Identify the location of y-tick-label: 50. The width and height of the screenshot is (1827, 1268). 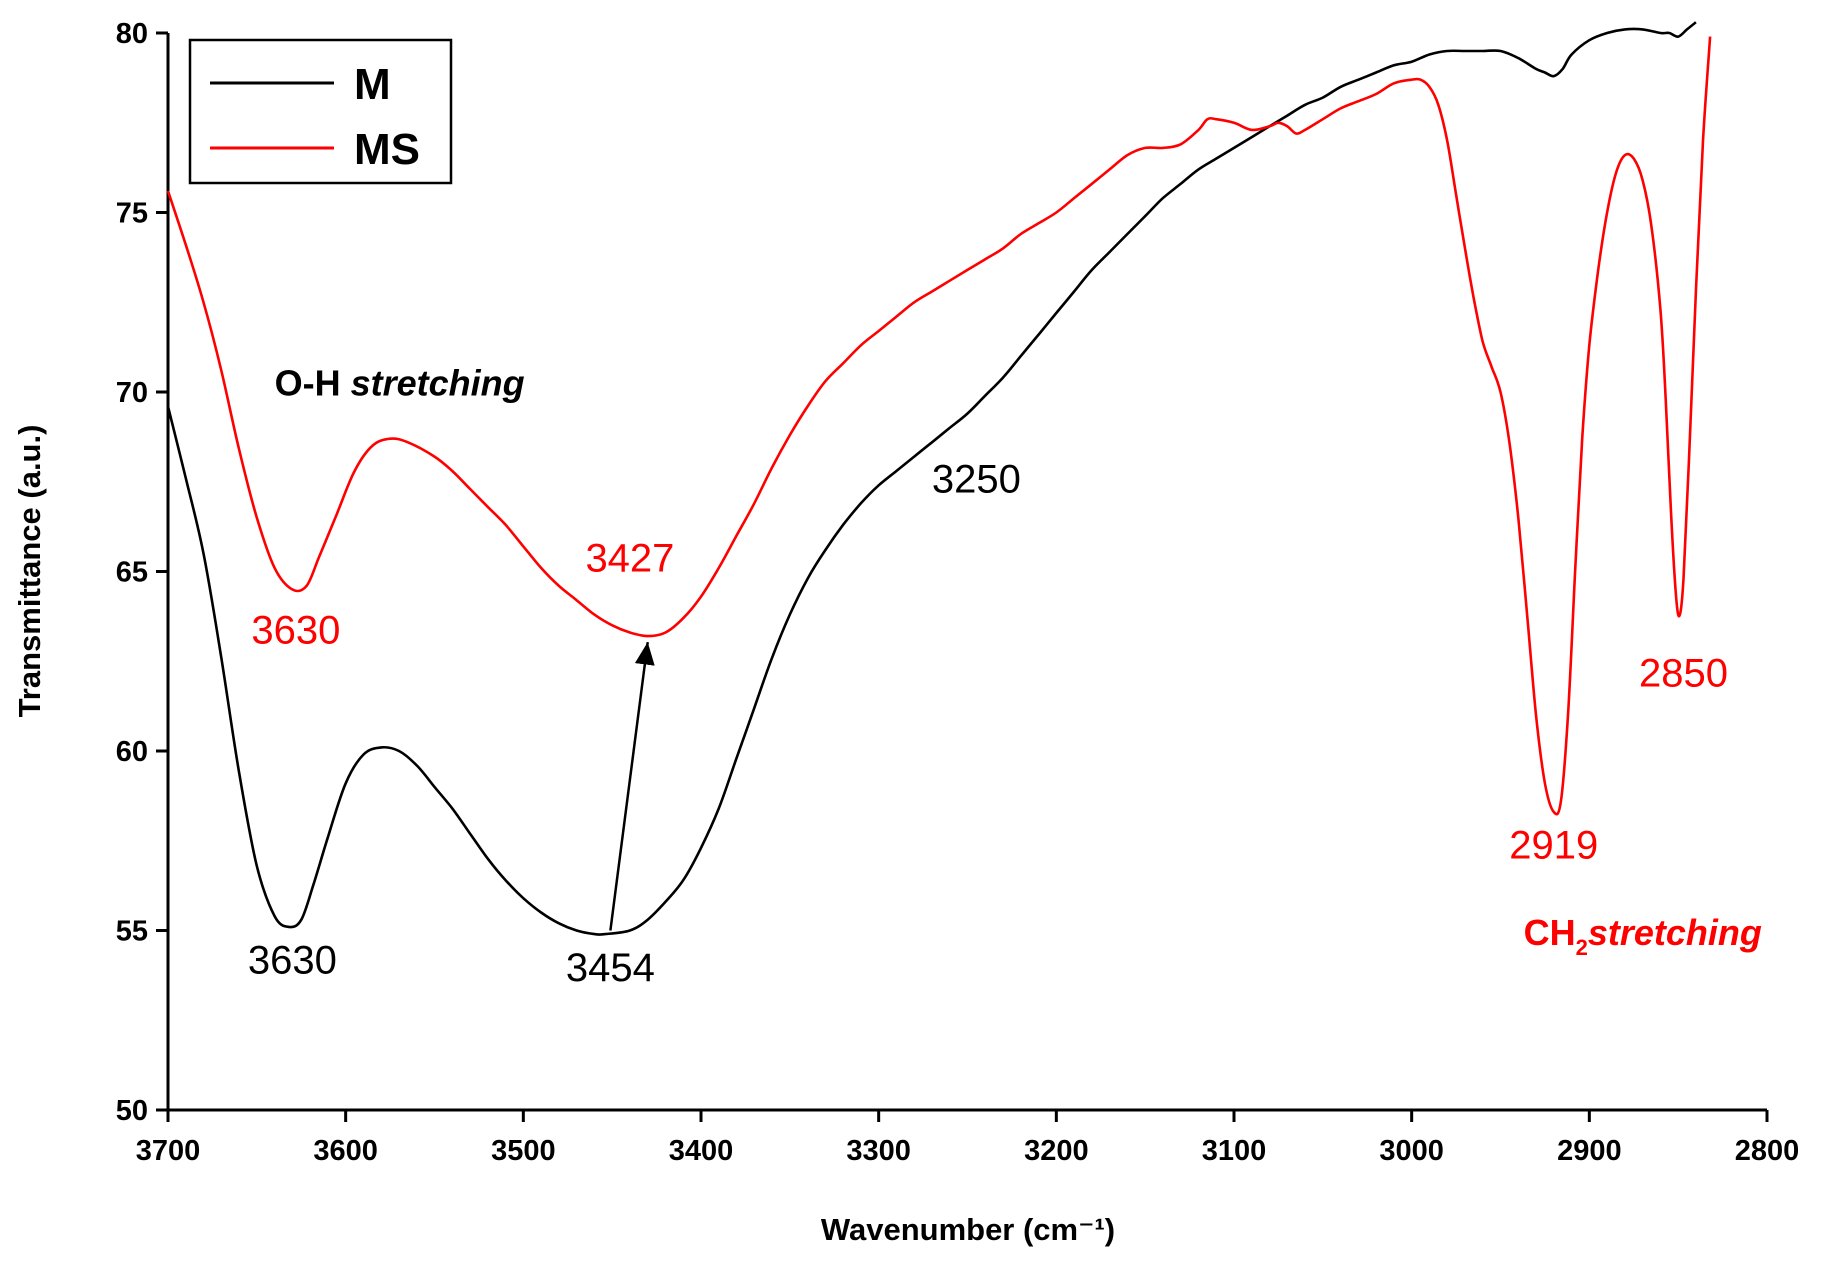
(132, 1111).